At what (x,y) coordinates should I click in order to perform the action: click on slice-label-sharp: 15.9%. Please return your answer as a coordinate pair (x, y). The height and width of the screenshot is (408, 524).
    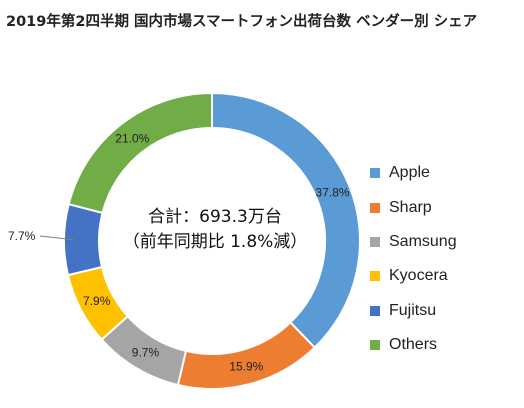
    Looking at the image, I should click on (246, 366).